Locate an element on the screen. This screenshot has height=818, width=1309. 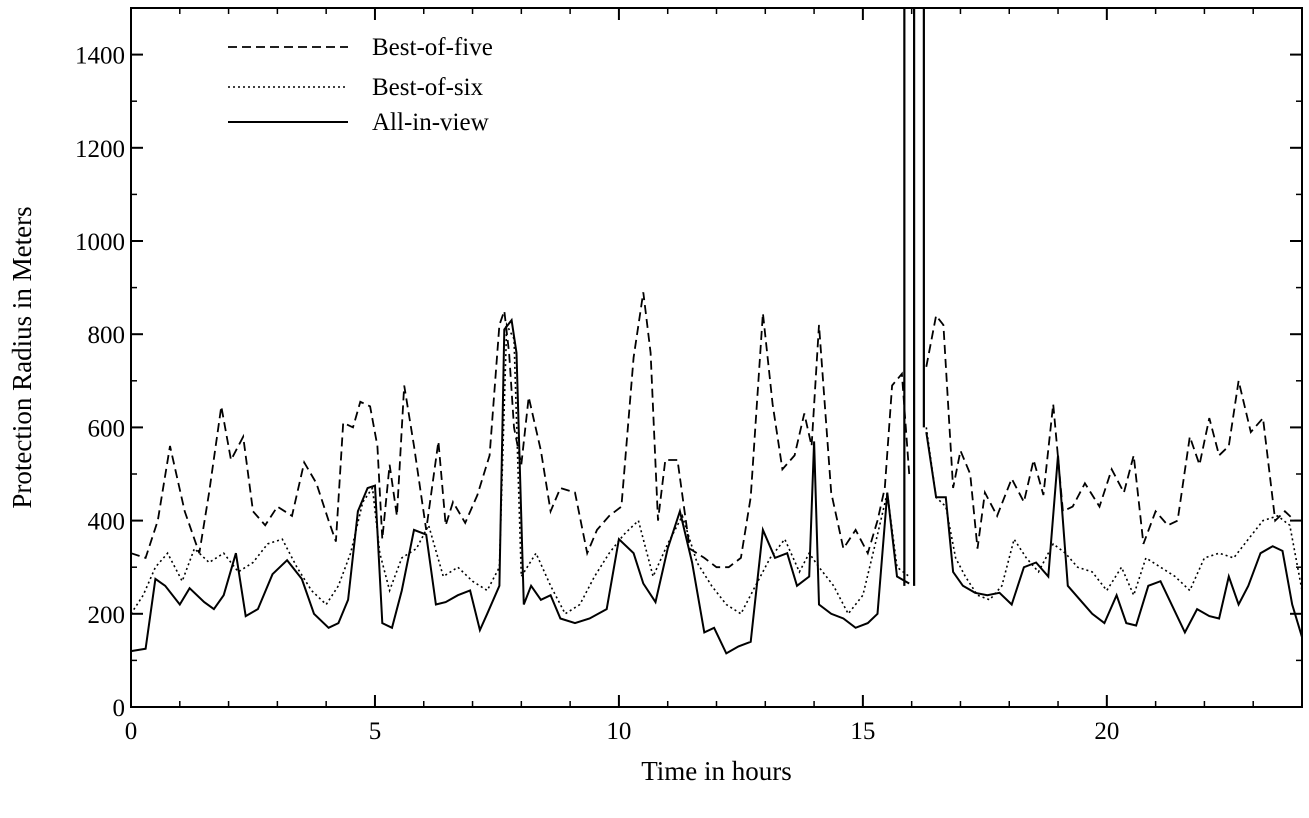
legend-label-2: Best-of-six is located at coordinates (428, 87).